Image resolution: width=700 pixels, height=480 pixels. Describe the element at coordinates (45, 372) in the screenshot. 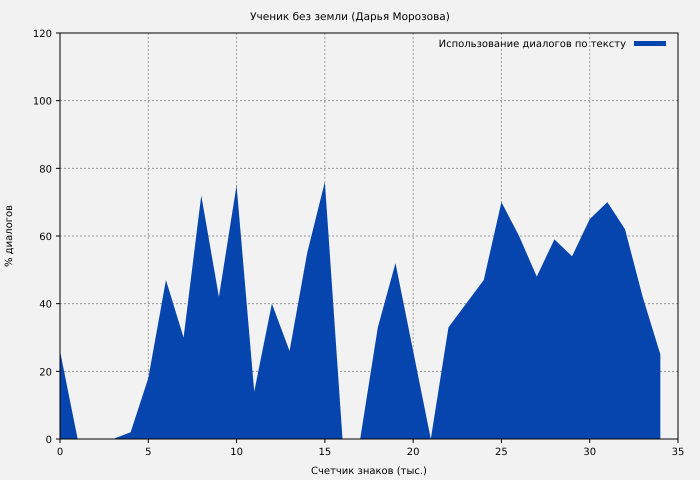

I see `y-tick-label: 20` at that location.